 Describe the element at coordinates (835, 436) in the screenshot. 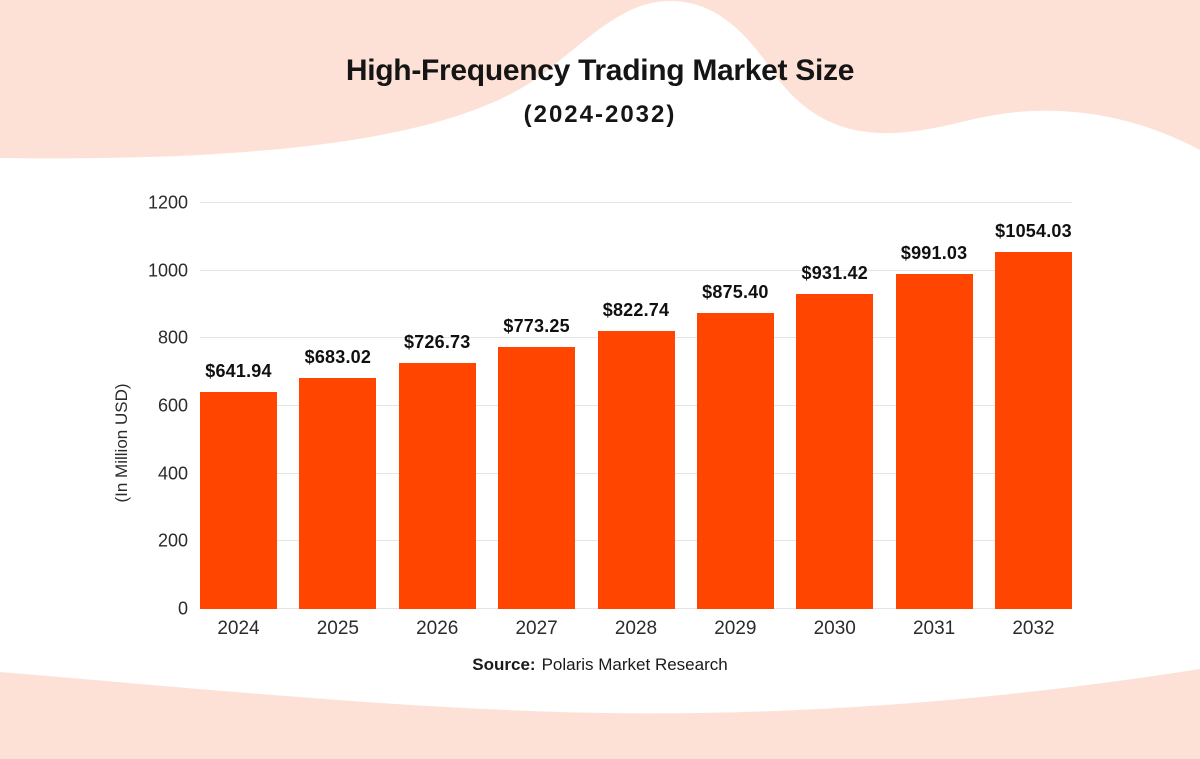

I see `bar-2030: $931.42` at that location.